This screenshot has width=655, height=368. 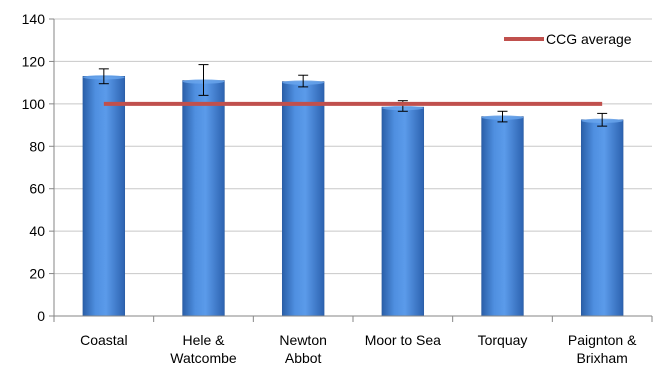 I want to click on y-tick-label-60: 60, so click(x=37, y=189).